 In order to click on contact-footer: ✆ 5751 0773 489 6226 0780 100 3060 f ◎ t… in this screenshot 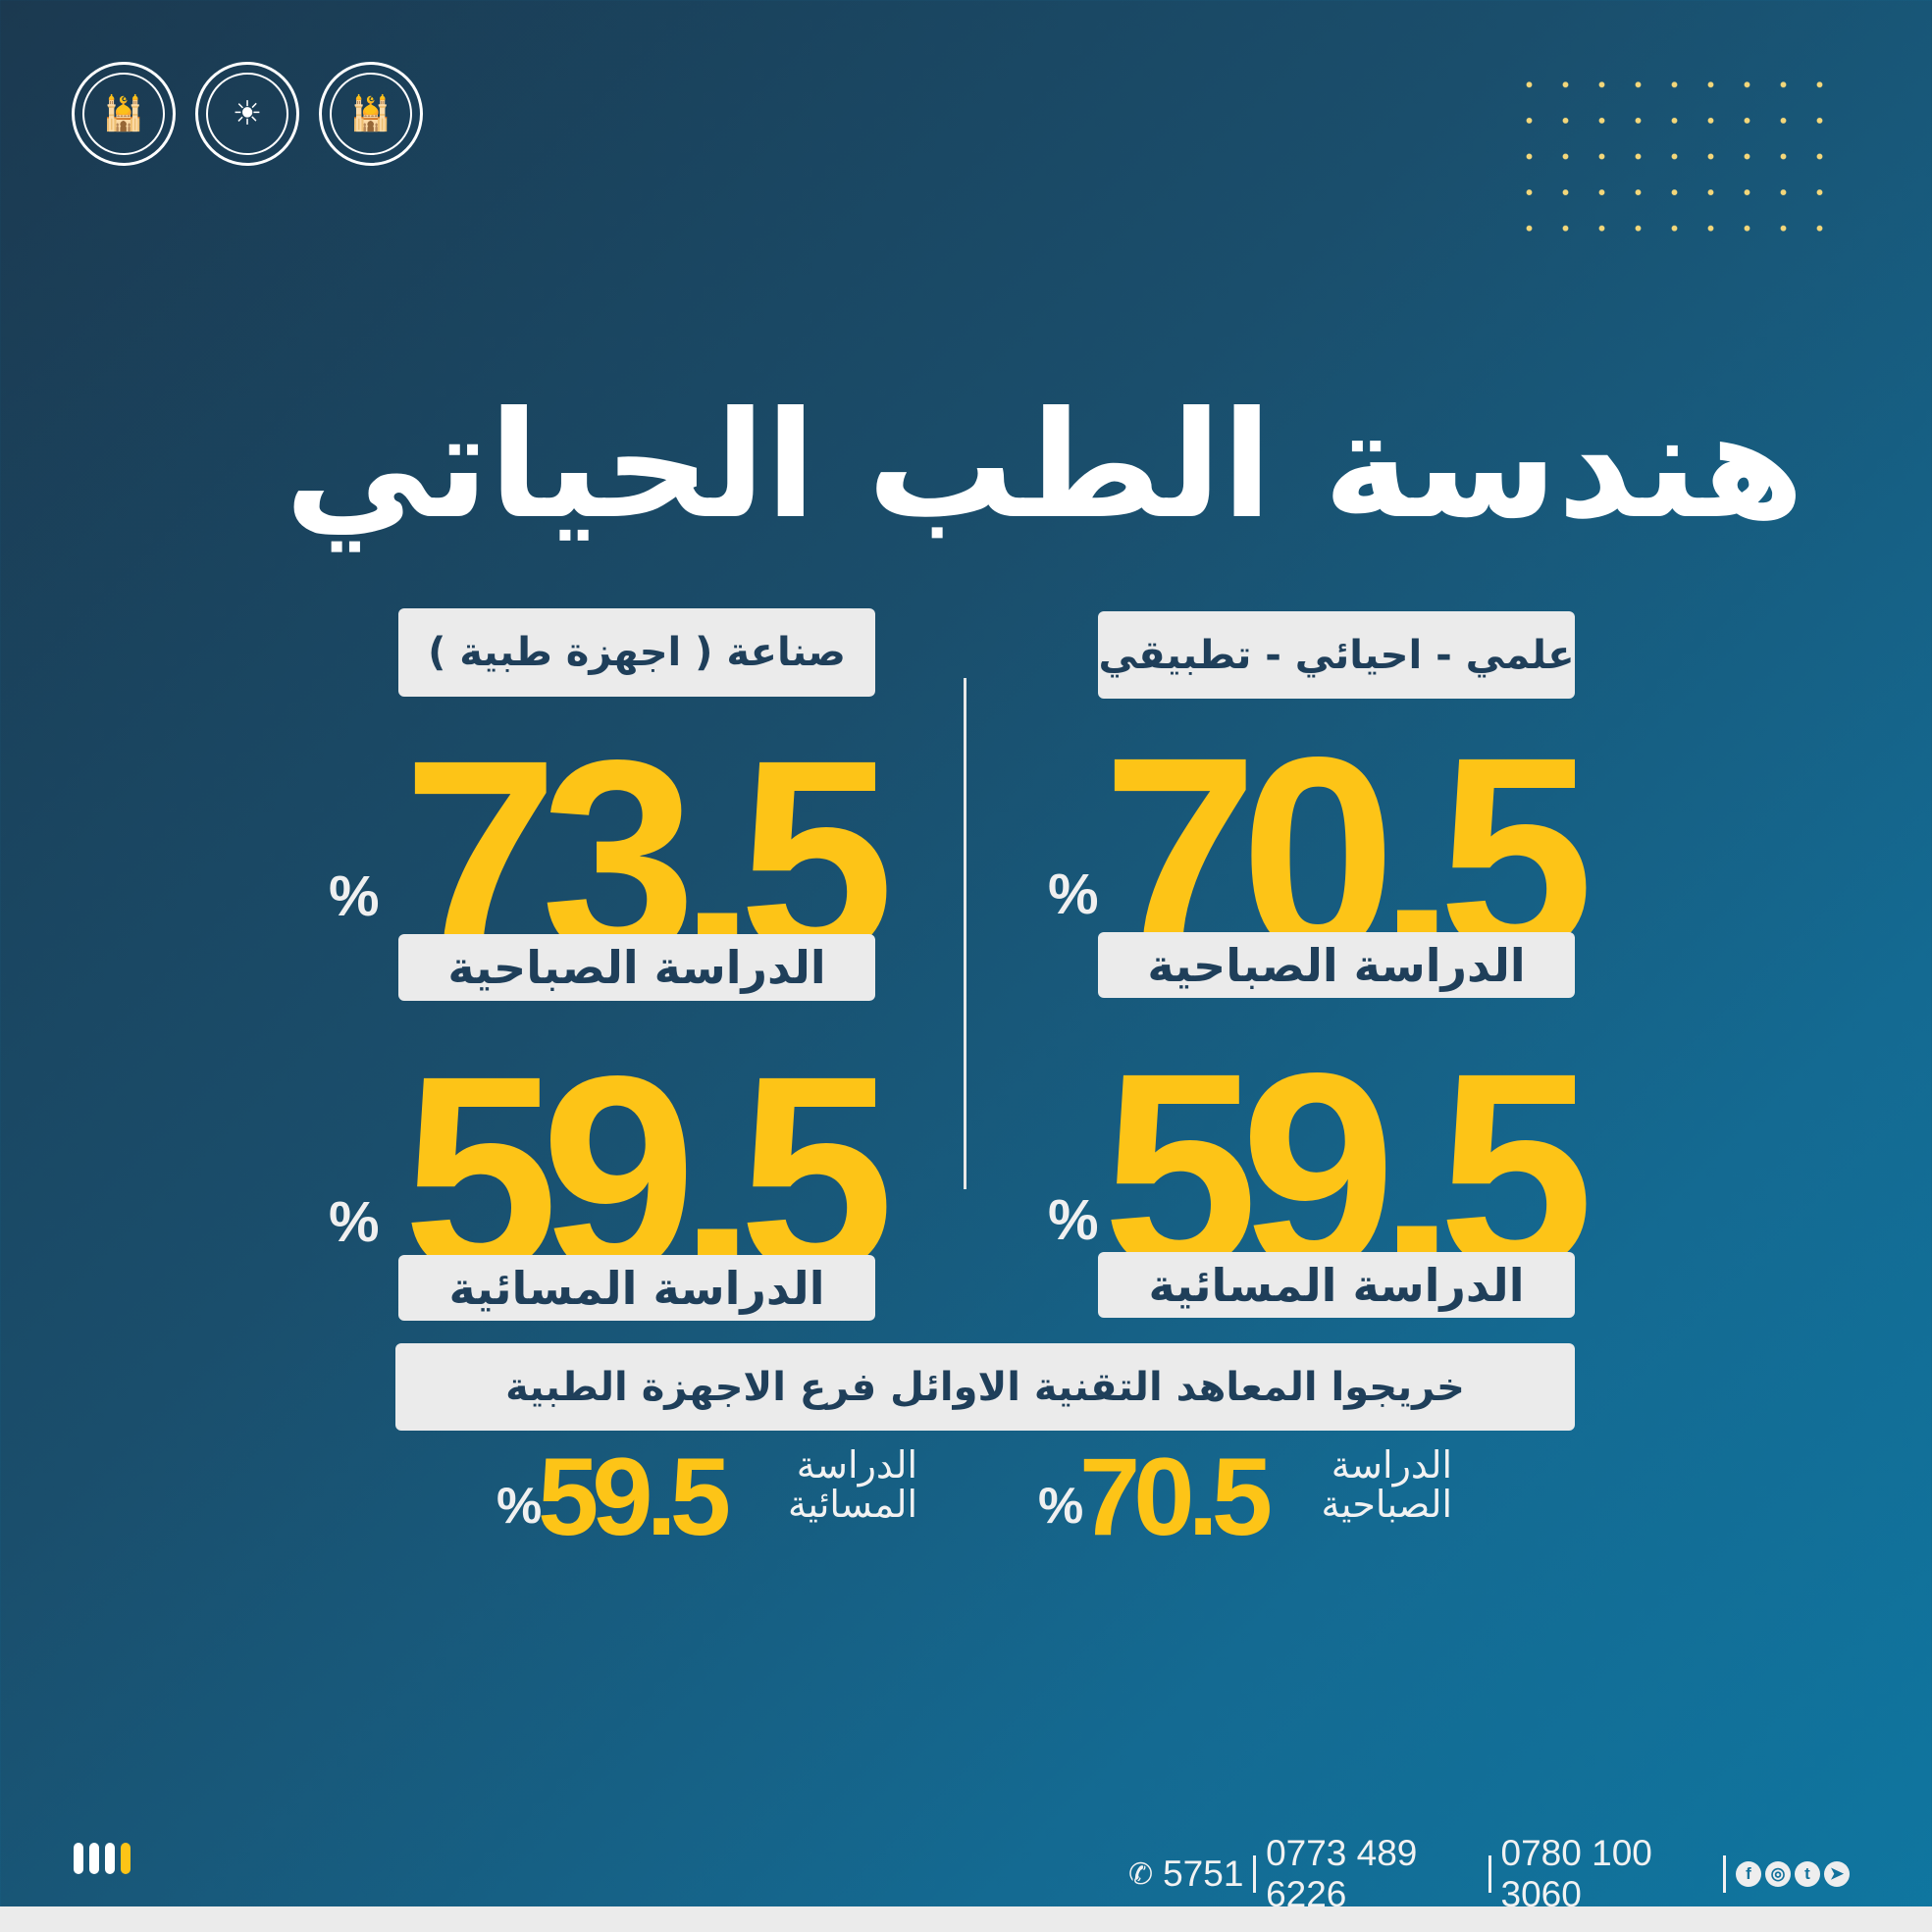, I will do `click(1489, 1874)`.